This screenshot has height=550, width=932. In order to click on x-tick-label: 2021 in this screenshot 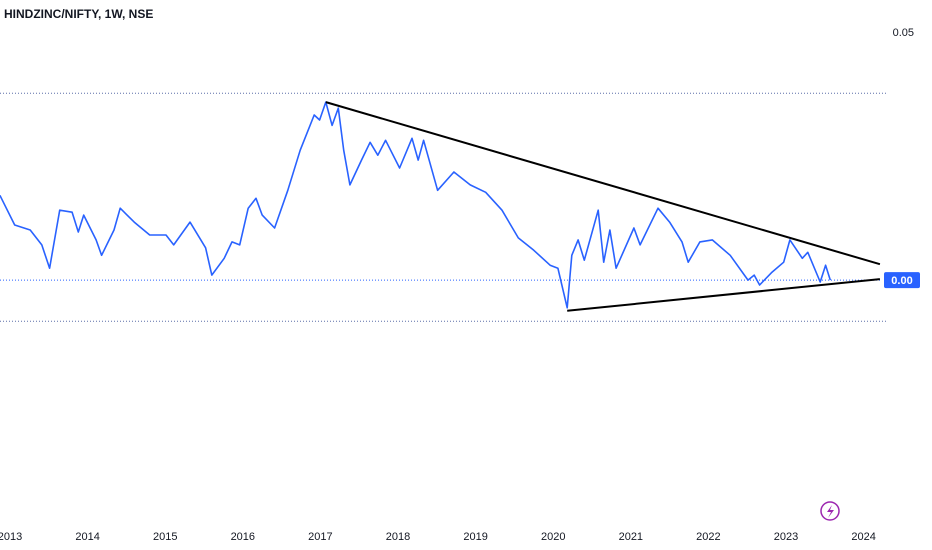, I will do `click(631, 537)`.